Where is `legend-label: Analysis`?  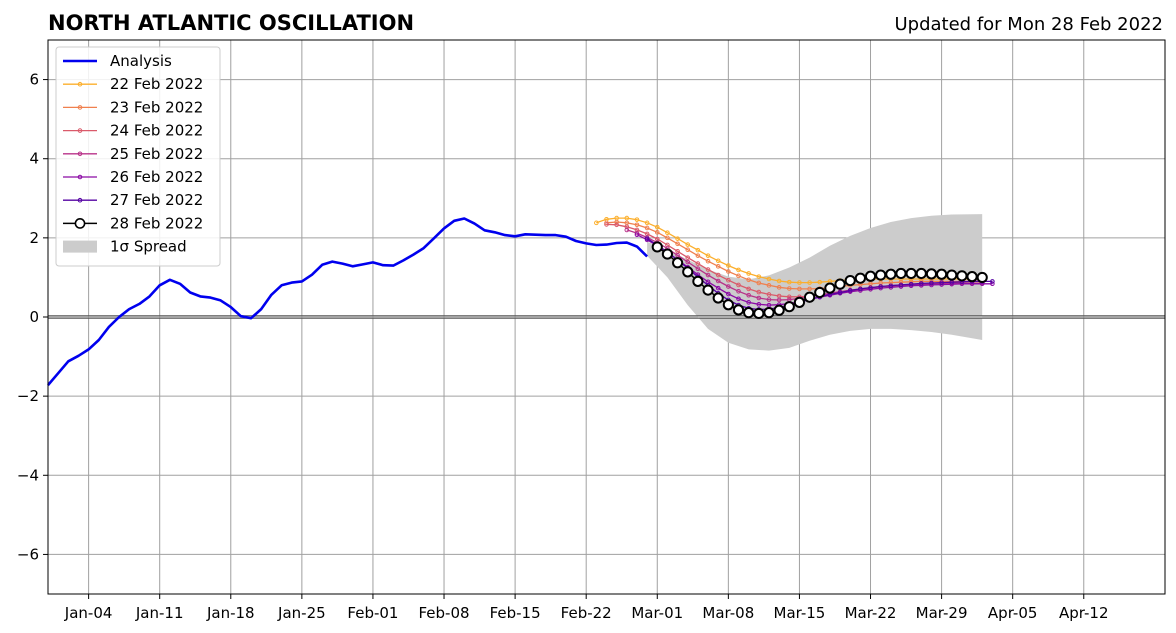
legend-label: Analysis is located at coordinates (141, 61).